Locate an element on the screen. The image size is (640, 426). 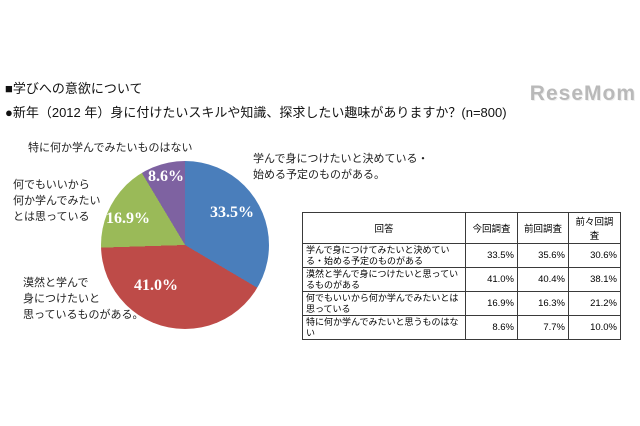
table-header-answer: 回答 is located at coordinates (384, 228).